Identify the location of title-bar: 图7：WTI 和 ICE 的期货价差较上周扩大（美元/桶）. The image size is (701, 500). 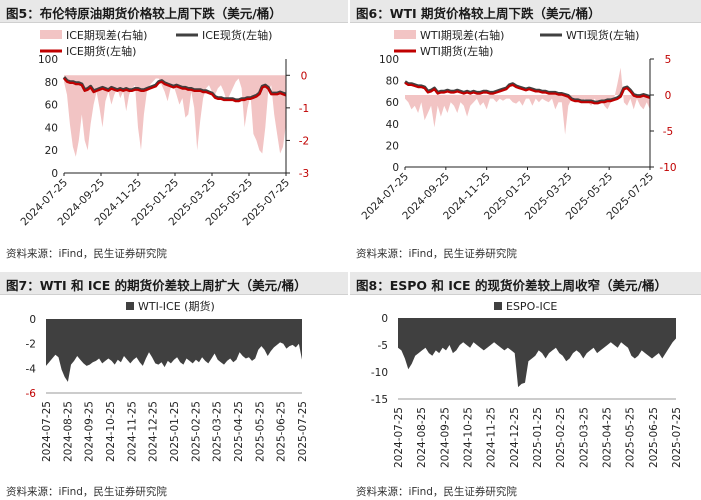
(174, 283).